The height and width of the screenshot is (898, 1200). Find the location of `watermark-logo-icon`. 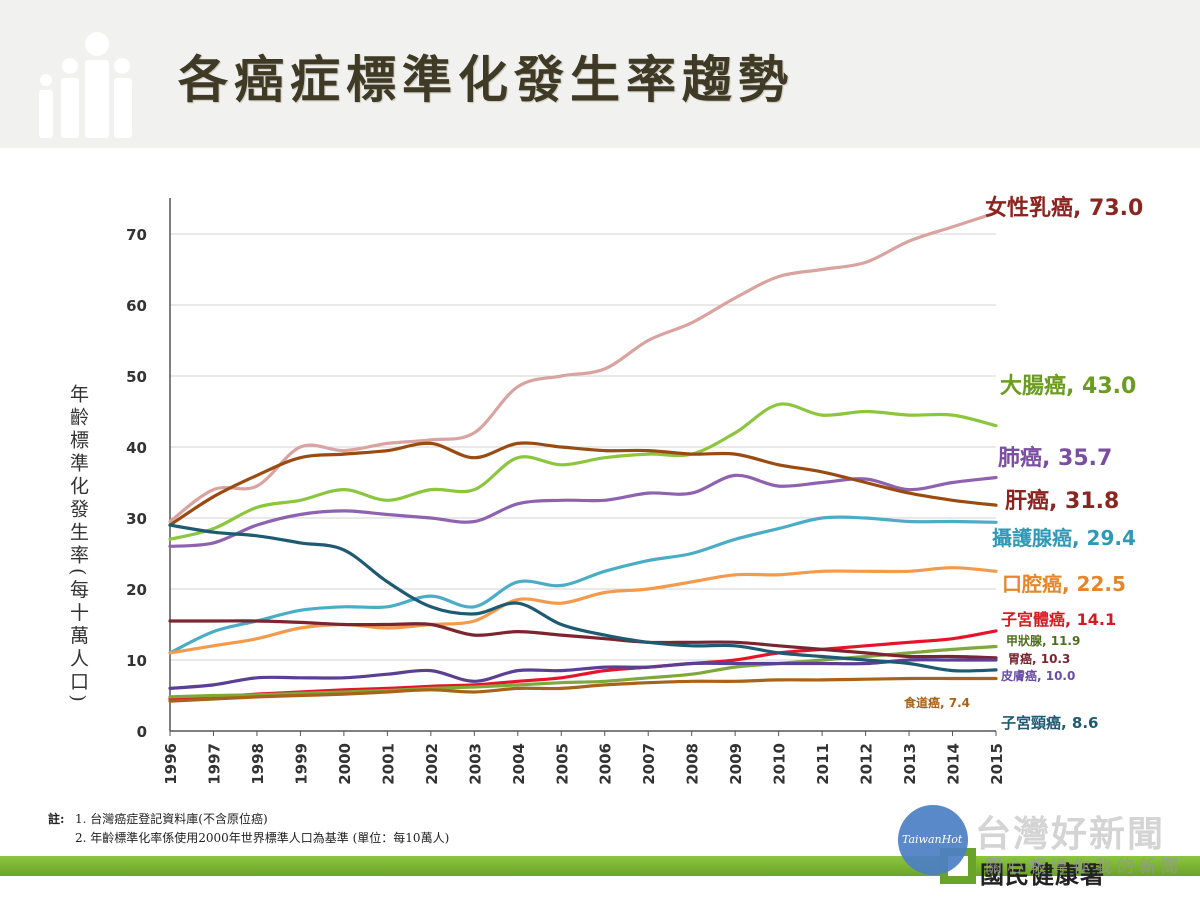

watermark-logo-icon is located at coordinates (933, 840).